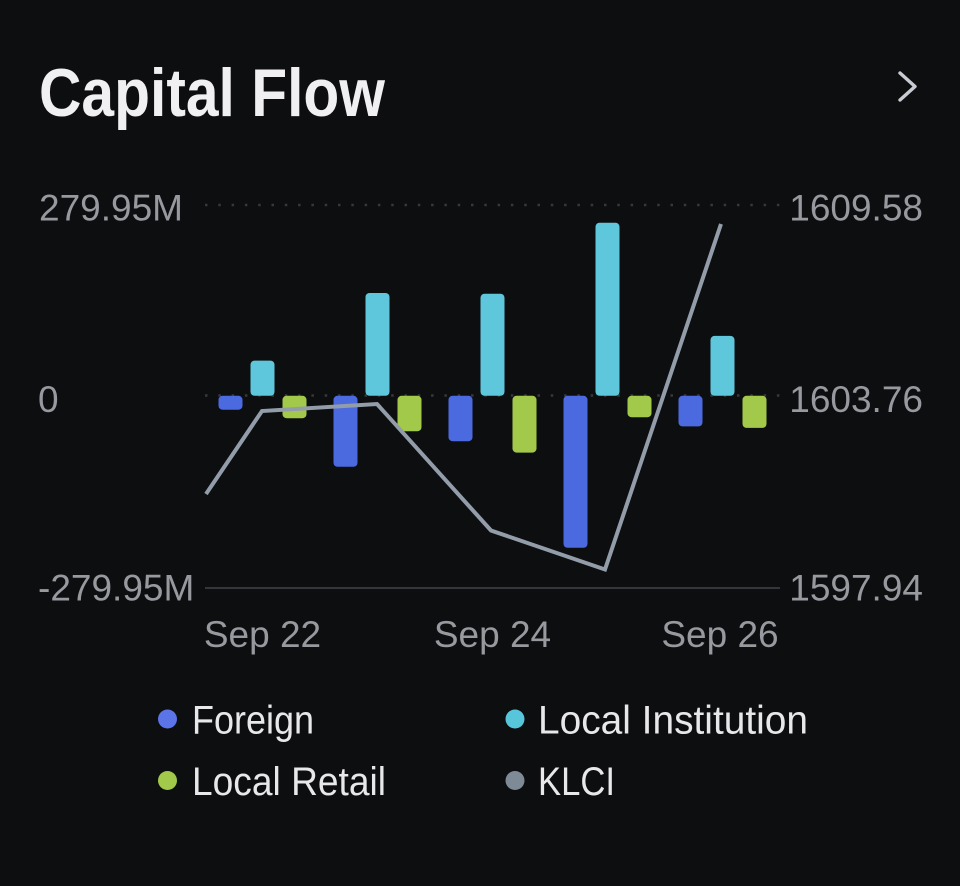  What do you see at coordinates (111, 208) in the screenshot?
I see `svg-text: 279.95M` at bounding box center [111, 208].